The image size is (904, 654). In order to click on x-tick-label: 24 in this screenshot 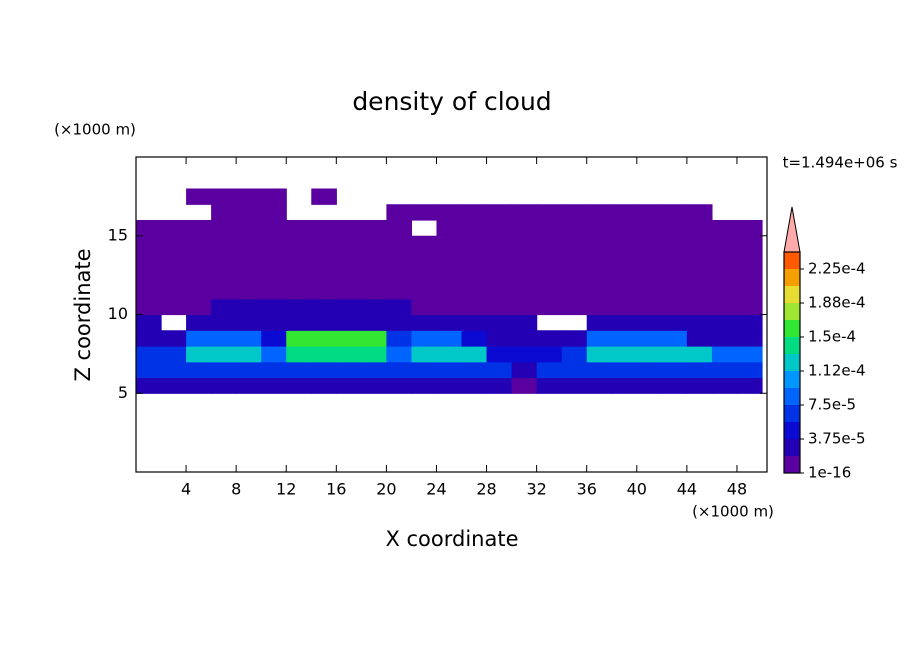, I will do `click(436, 489)`.